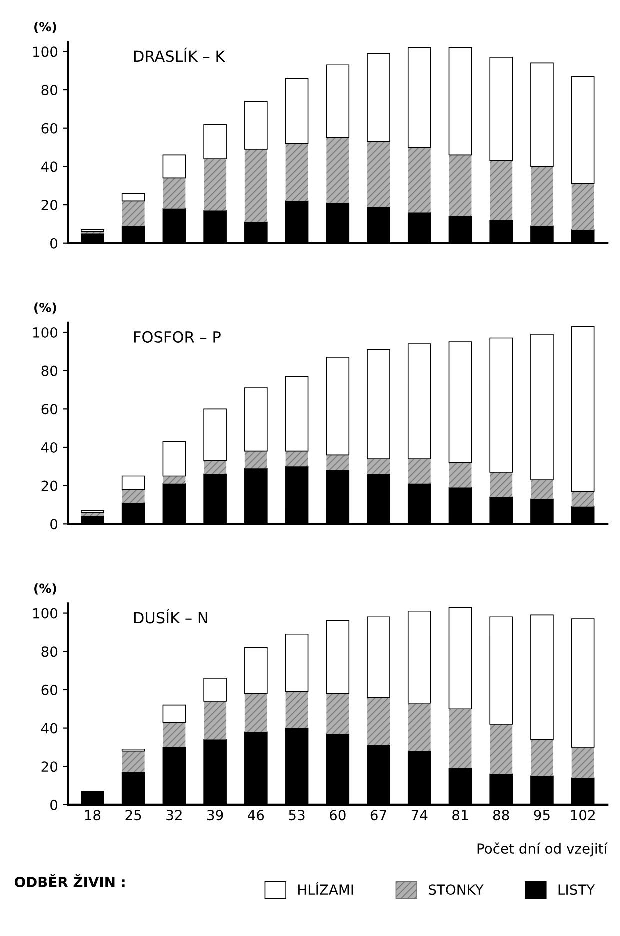 The image size is (620, 936). Describe the element at coordinates (256, 815) in the screenshot. I see `x-tick-label: 46` at that location.